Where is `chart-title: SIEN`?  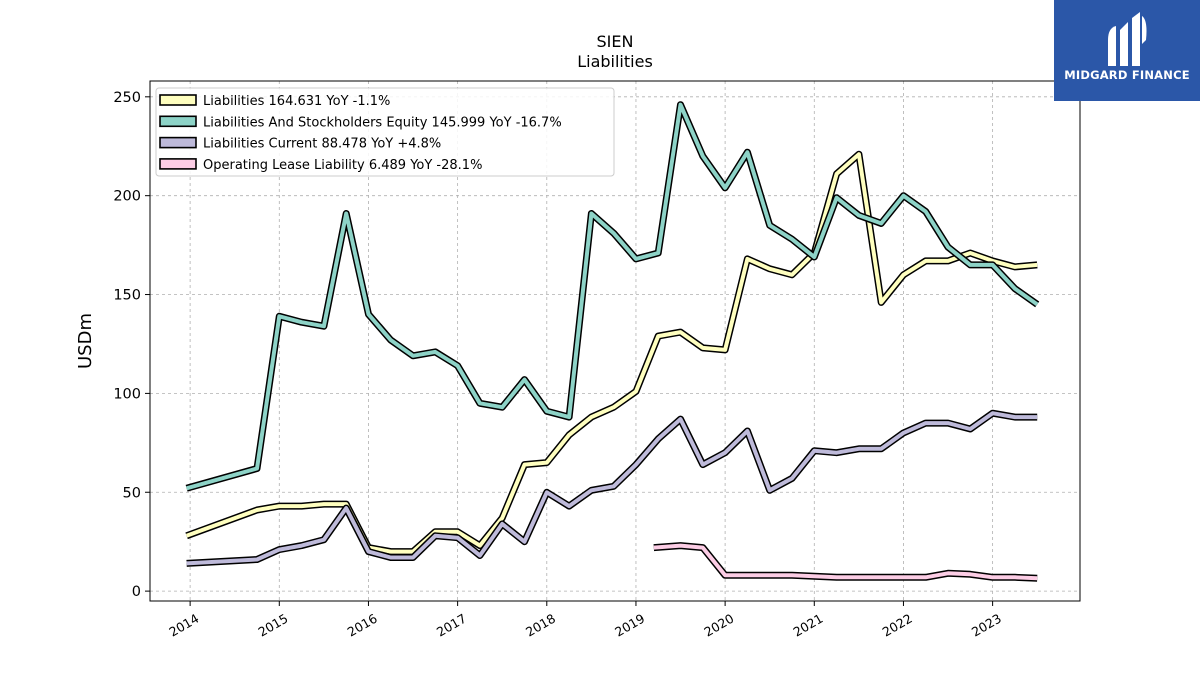
chart-title: SIEN is located at coordinates (615, 41).